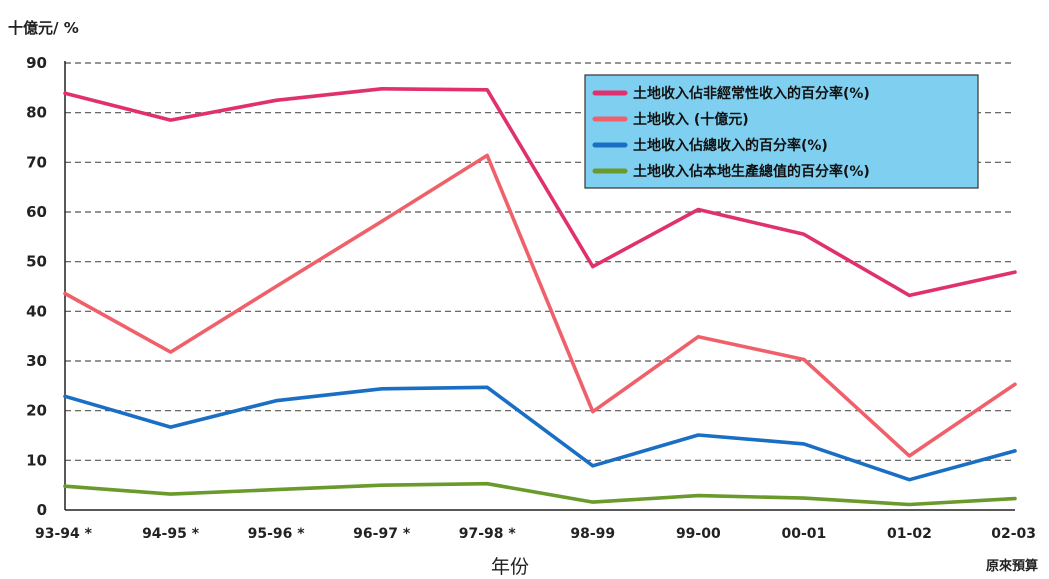 This screenshot has height=579, width=1049. Describe the element at coordinates (382, 534) in the screenshot. I see `x-tick-label: 96-97 *` at that location.